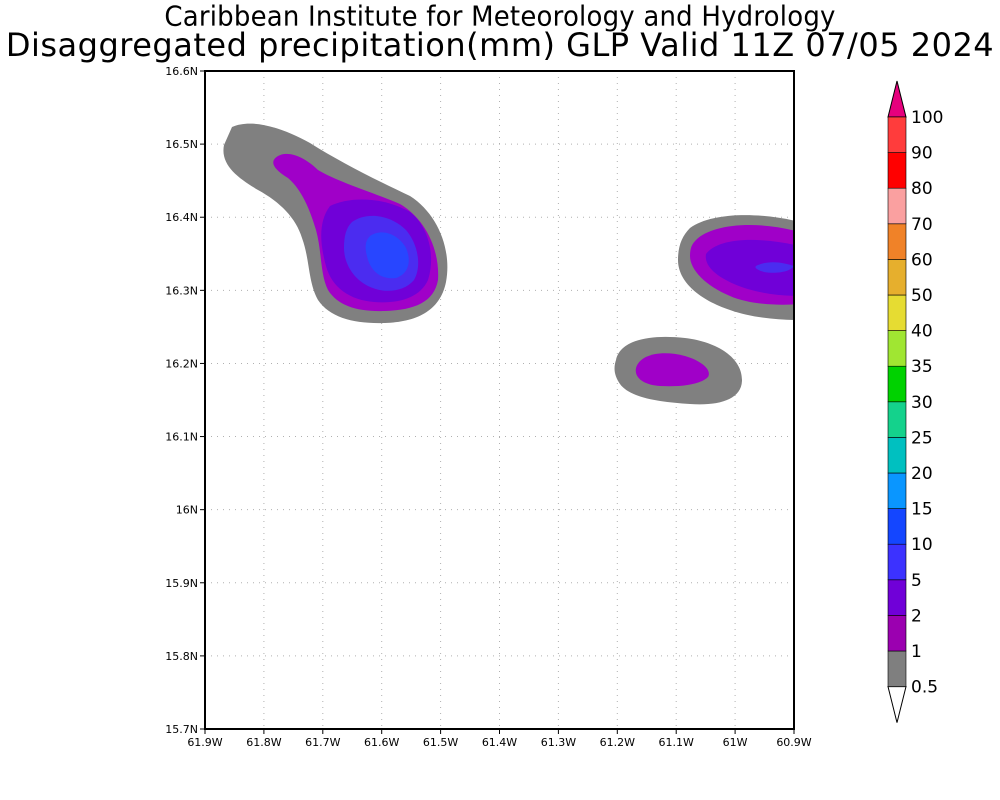 The image size is (1000, 800). I want to click on x-tick-label: 61.5W, so click(440, 742).